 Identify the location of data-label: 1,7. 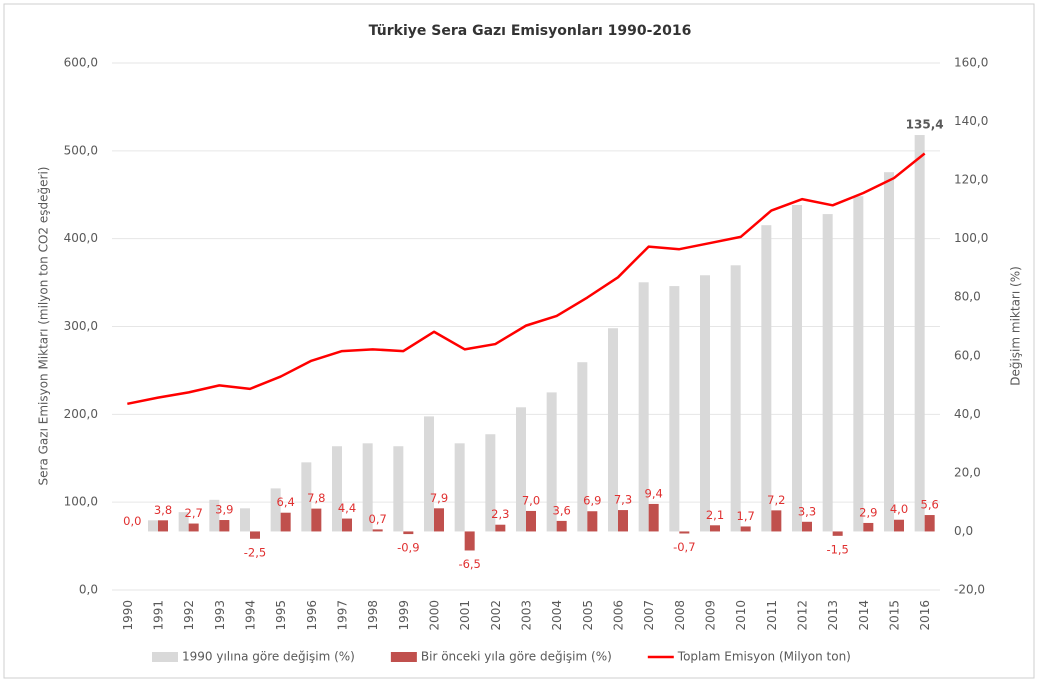
(746, 516).